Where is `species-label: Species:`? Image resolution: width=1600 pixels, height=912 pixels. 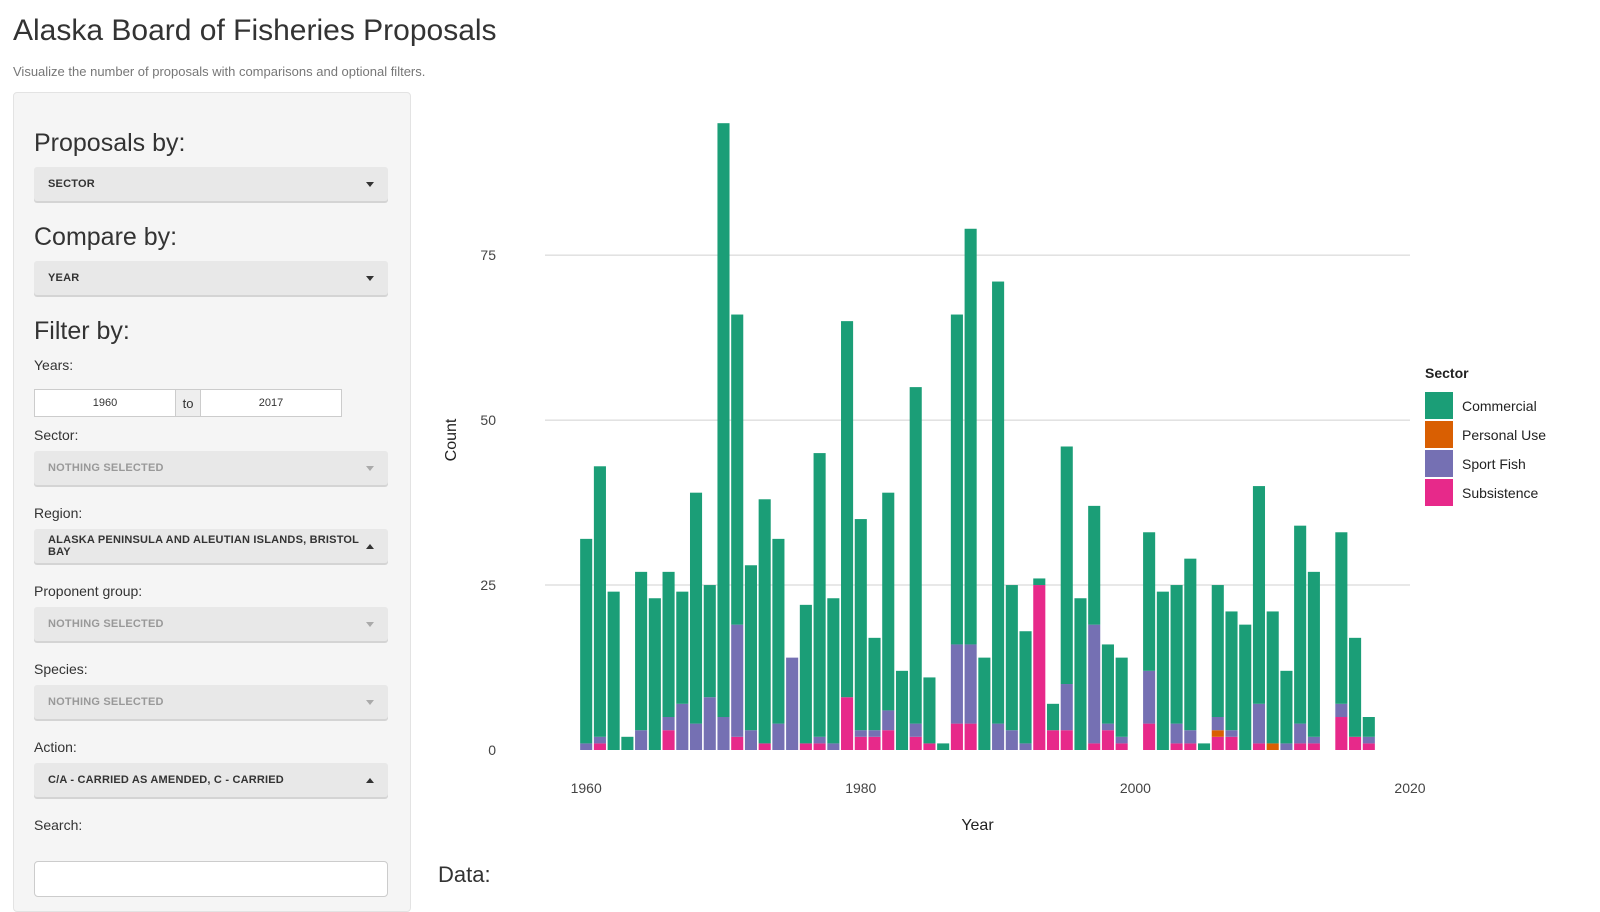
species-label: Species: is located at coordinates (61, 669).